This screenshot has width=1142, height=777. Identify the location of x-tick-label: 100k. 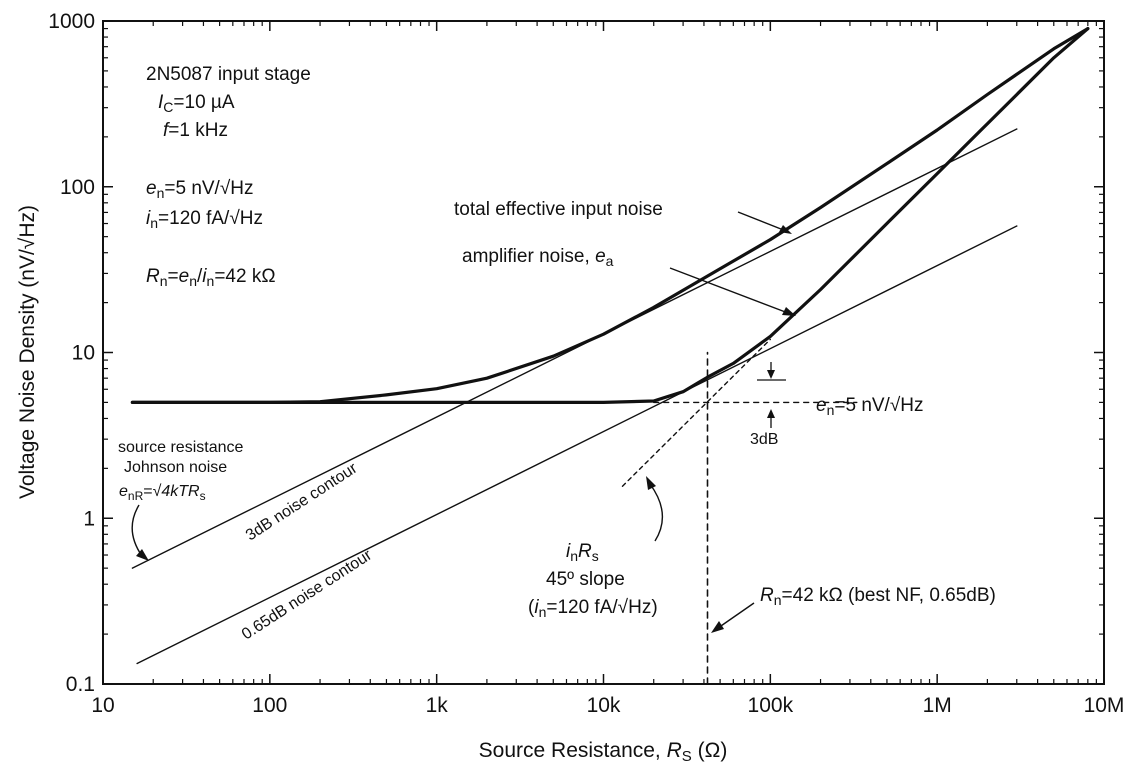
(771, 705).